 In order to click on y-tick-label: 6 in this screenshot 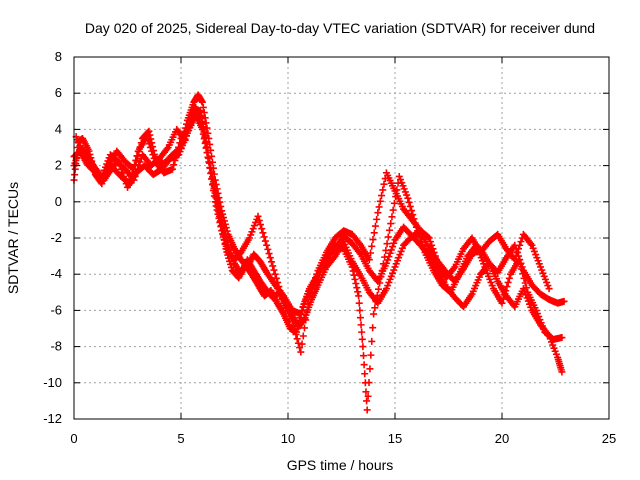, I will do `click(58, 92)`.